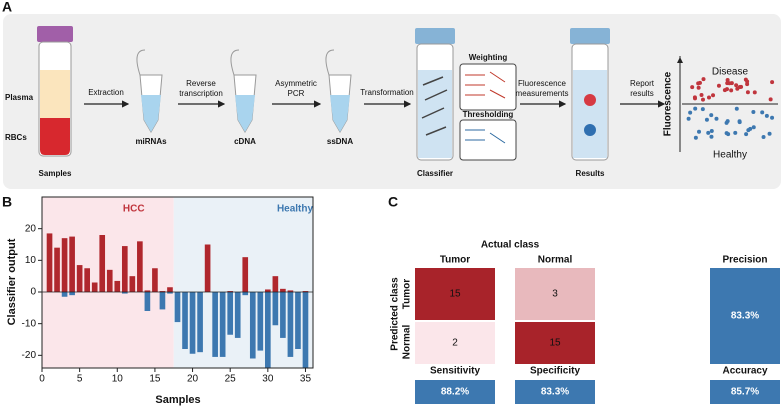 Image resolution: width=784 pixels, height=409 pixels. Describe the element at coordinates (55, 94) in the screenshot. I see `plasma-layer` at that location.